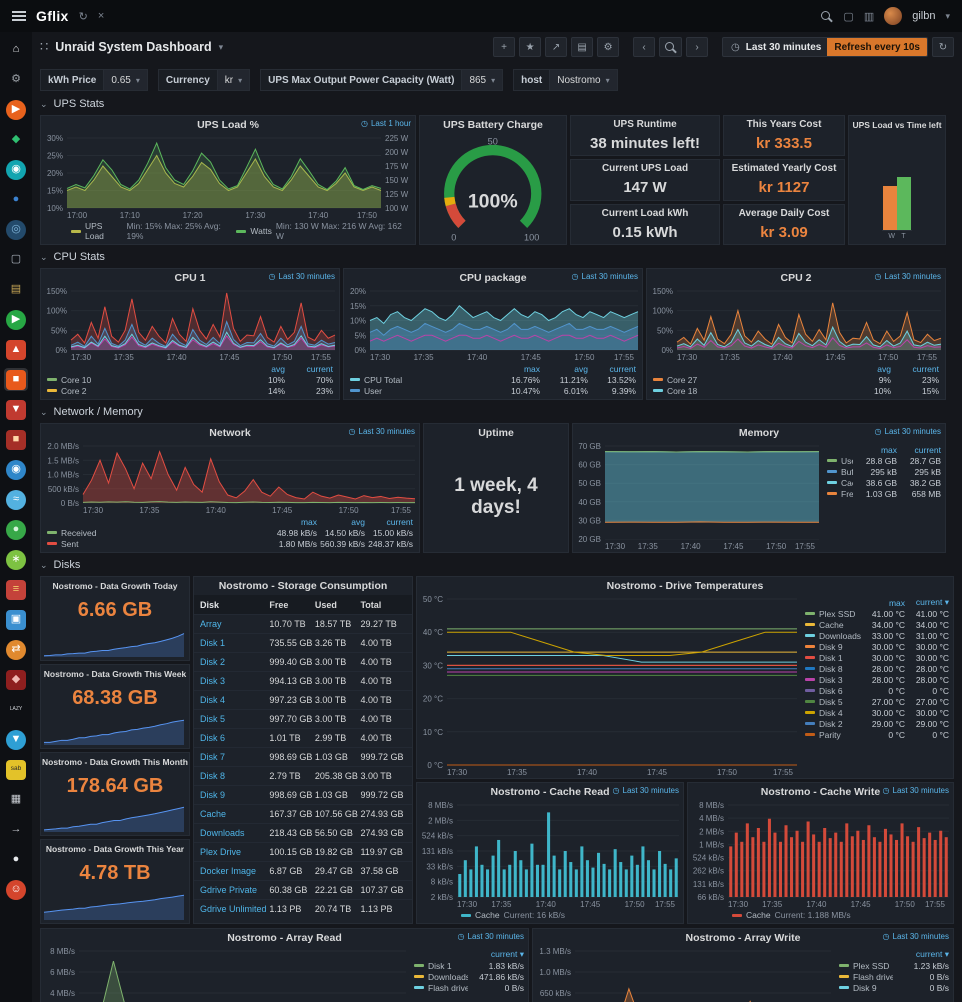  Describe the element at coordinates (493, 278) in the screenshot. I see `panel-header: CPU package ◷ Last 30 minutes` at that location.